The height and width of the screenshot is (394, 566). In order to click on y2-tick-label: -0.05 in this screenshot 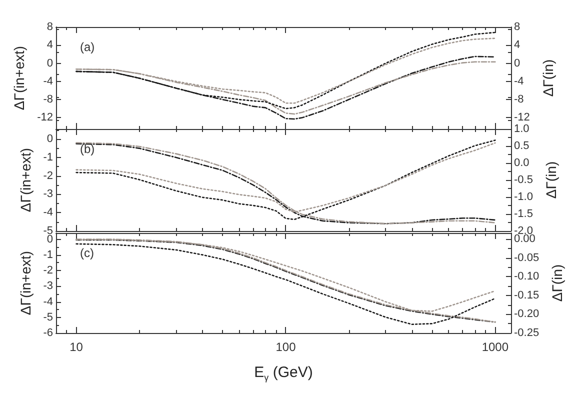, I will do `click(527, 258)`.